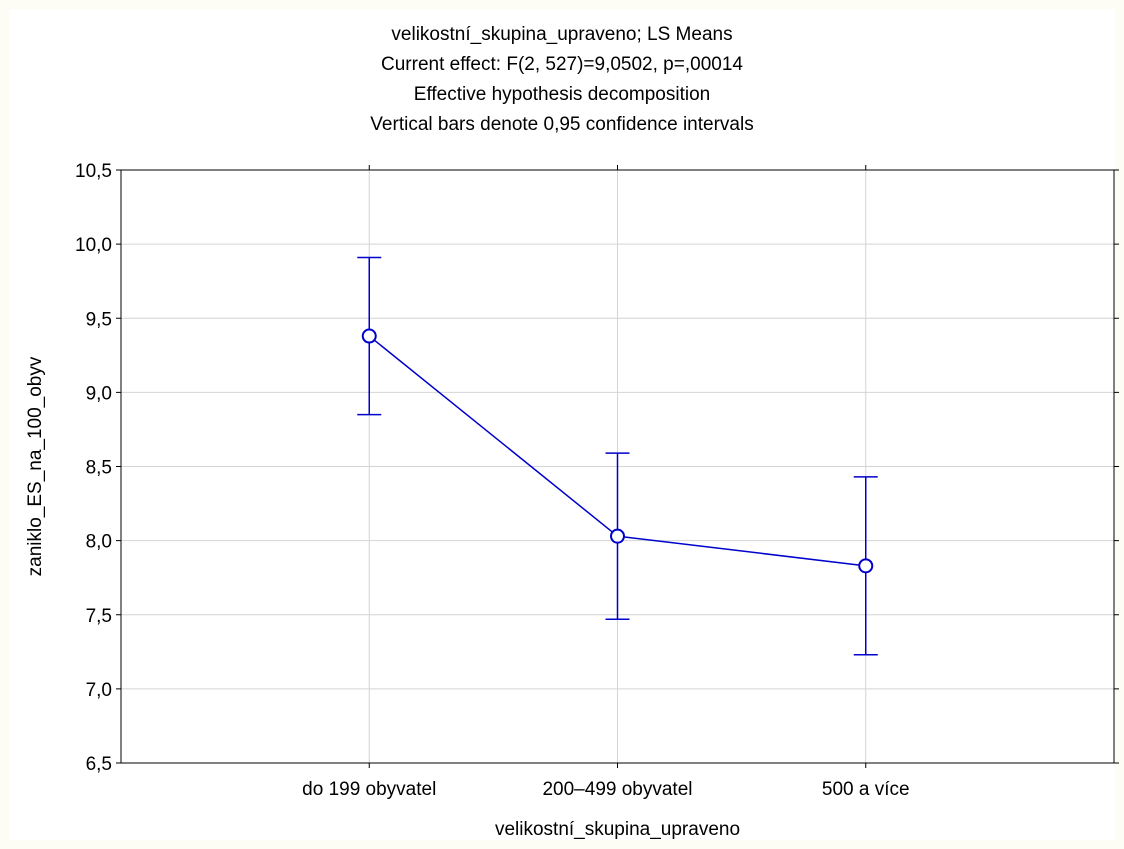  What do you see at coordinates (99, 542) in the screenshot?
I see `y-tick-label: 8,0` at bounding box center [99, 542].